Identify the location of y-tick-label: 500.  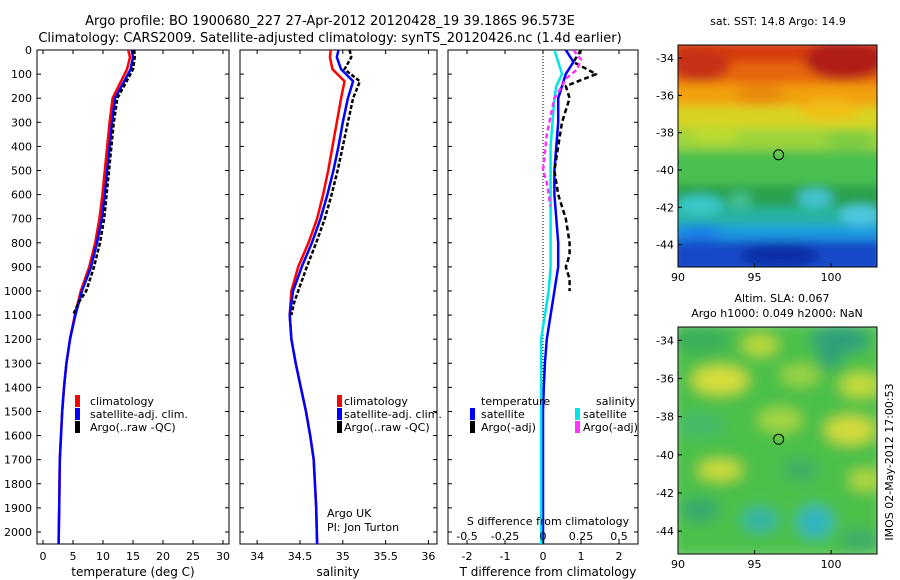
(21, 170).